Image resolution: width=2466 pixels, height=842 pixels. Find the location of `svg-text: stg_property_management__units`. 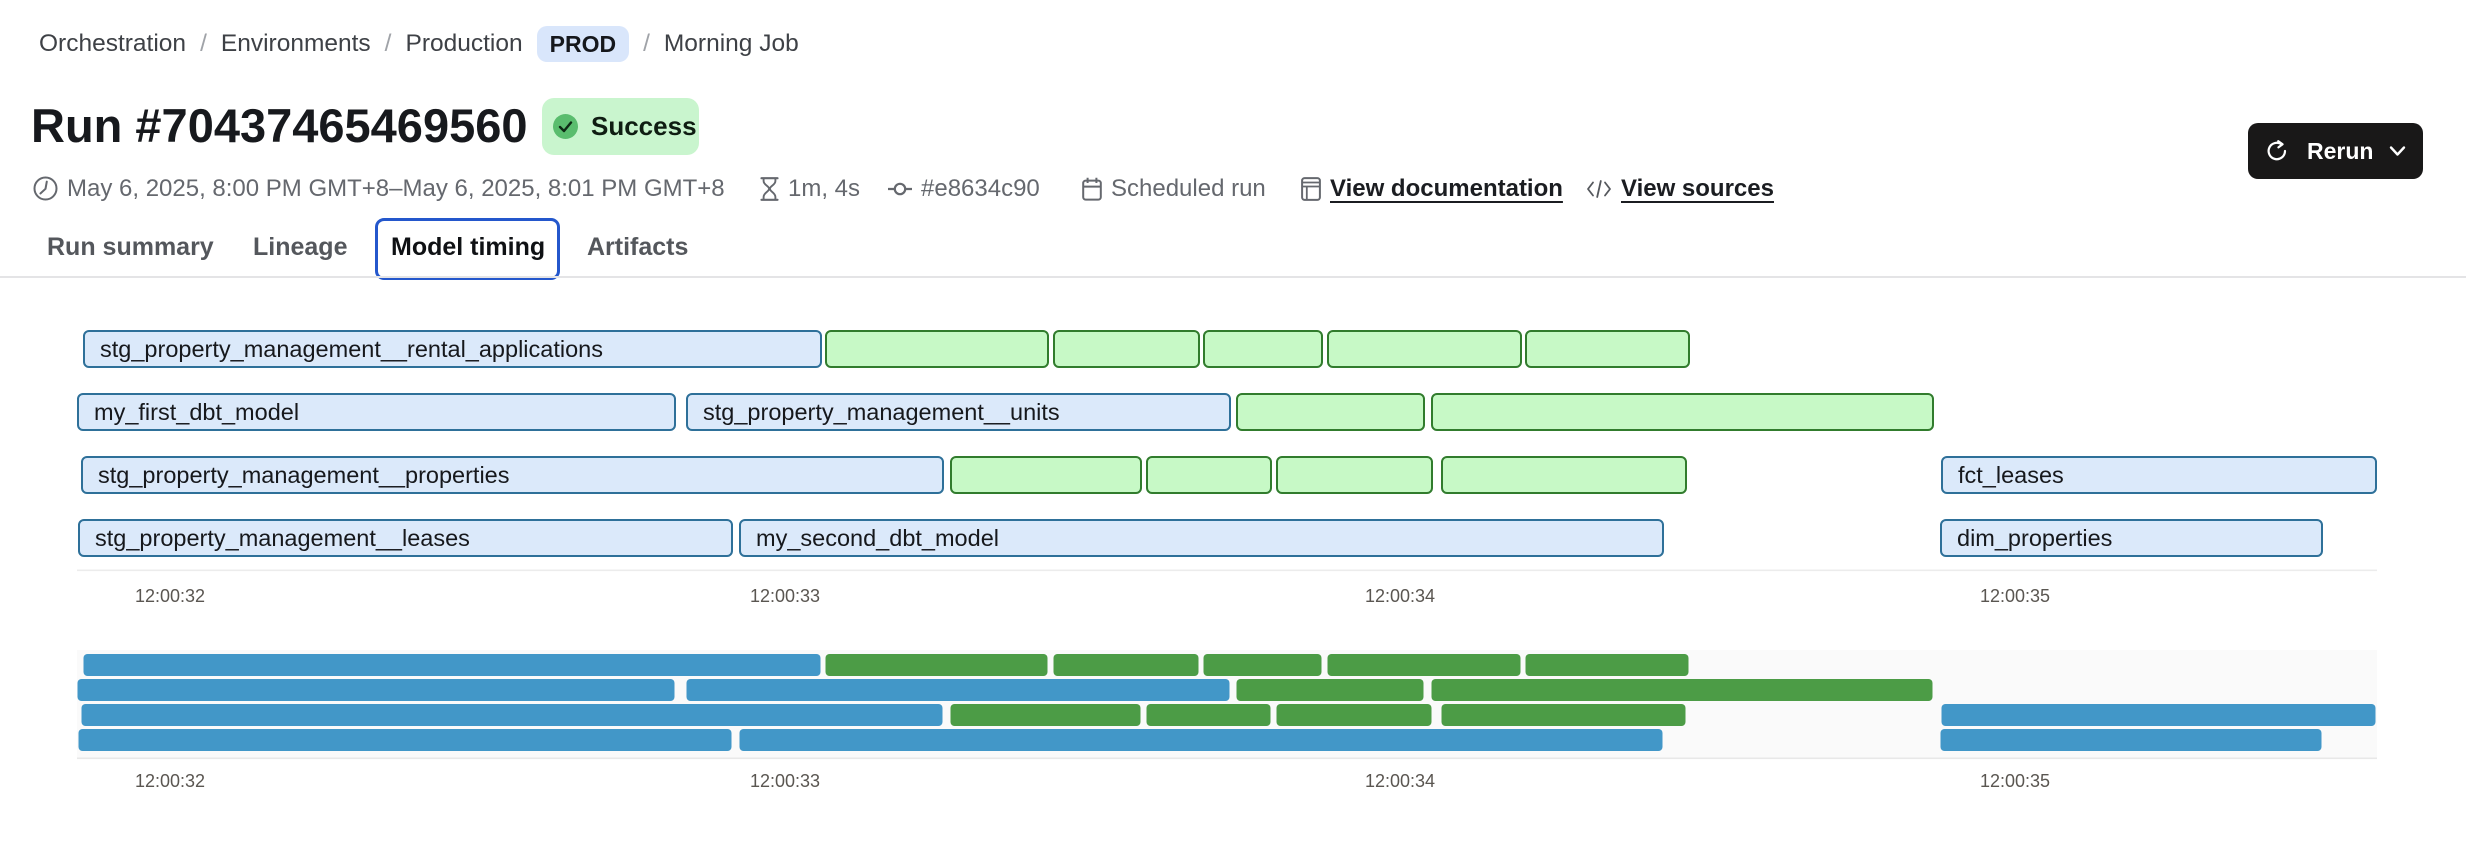

svg-text: stg_property_management__units is located at coordinates (881, 412).